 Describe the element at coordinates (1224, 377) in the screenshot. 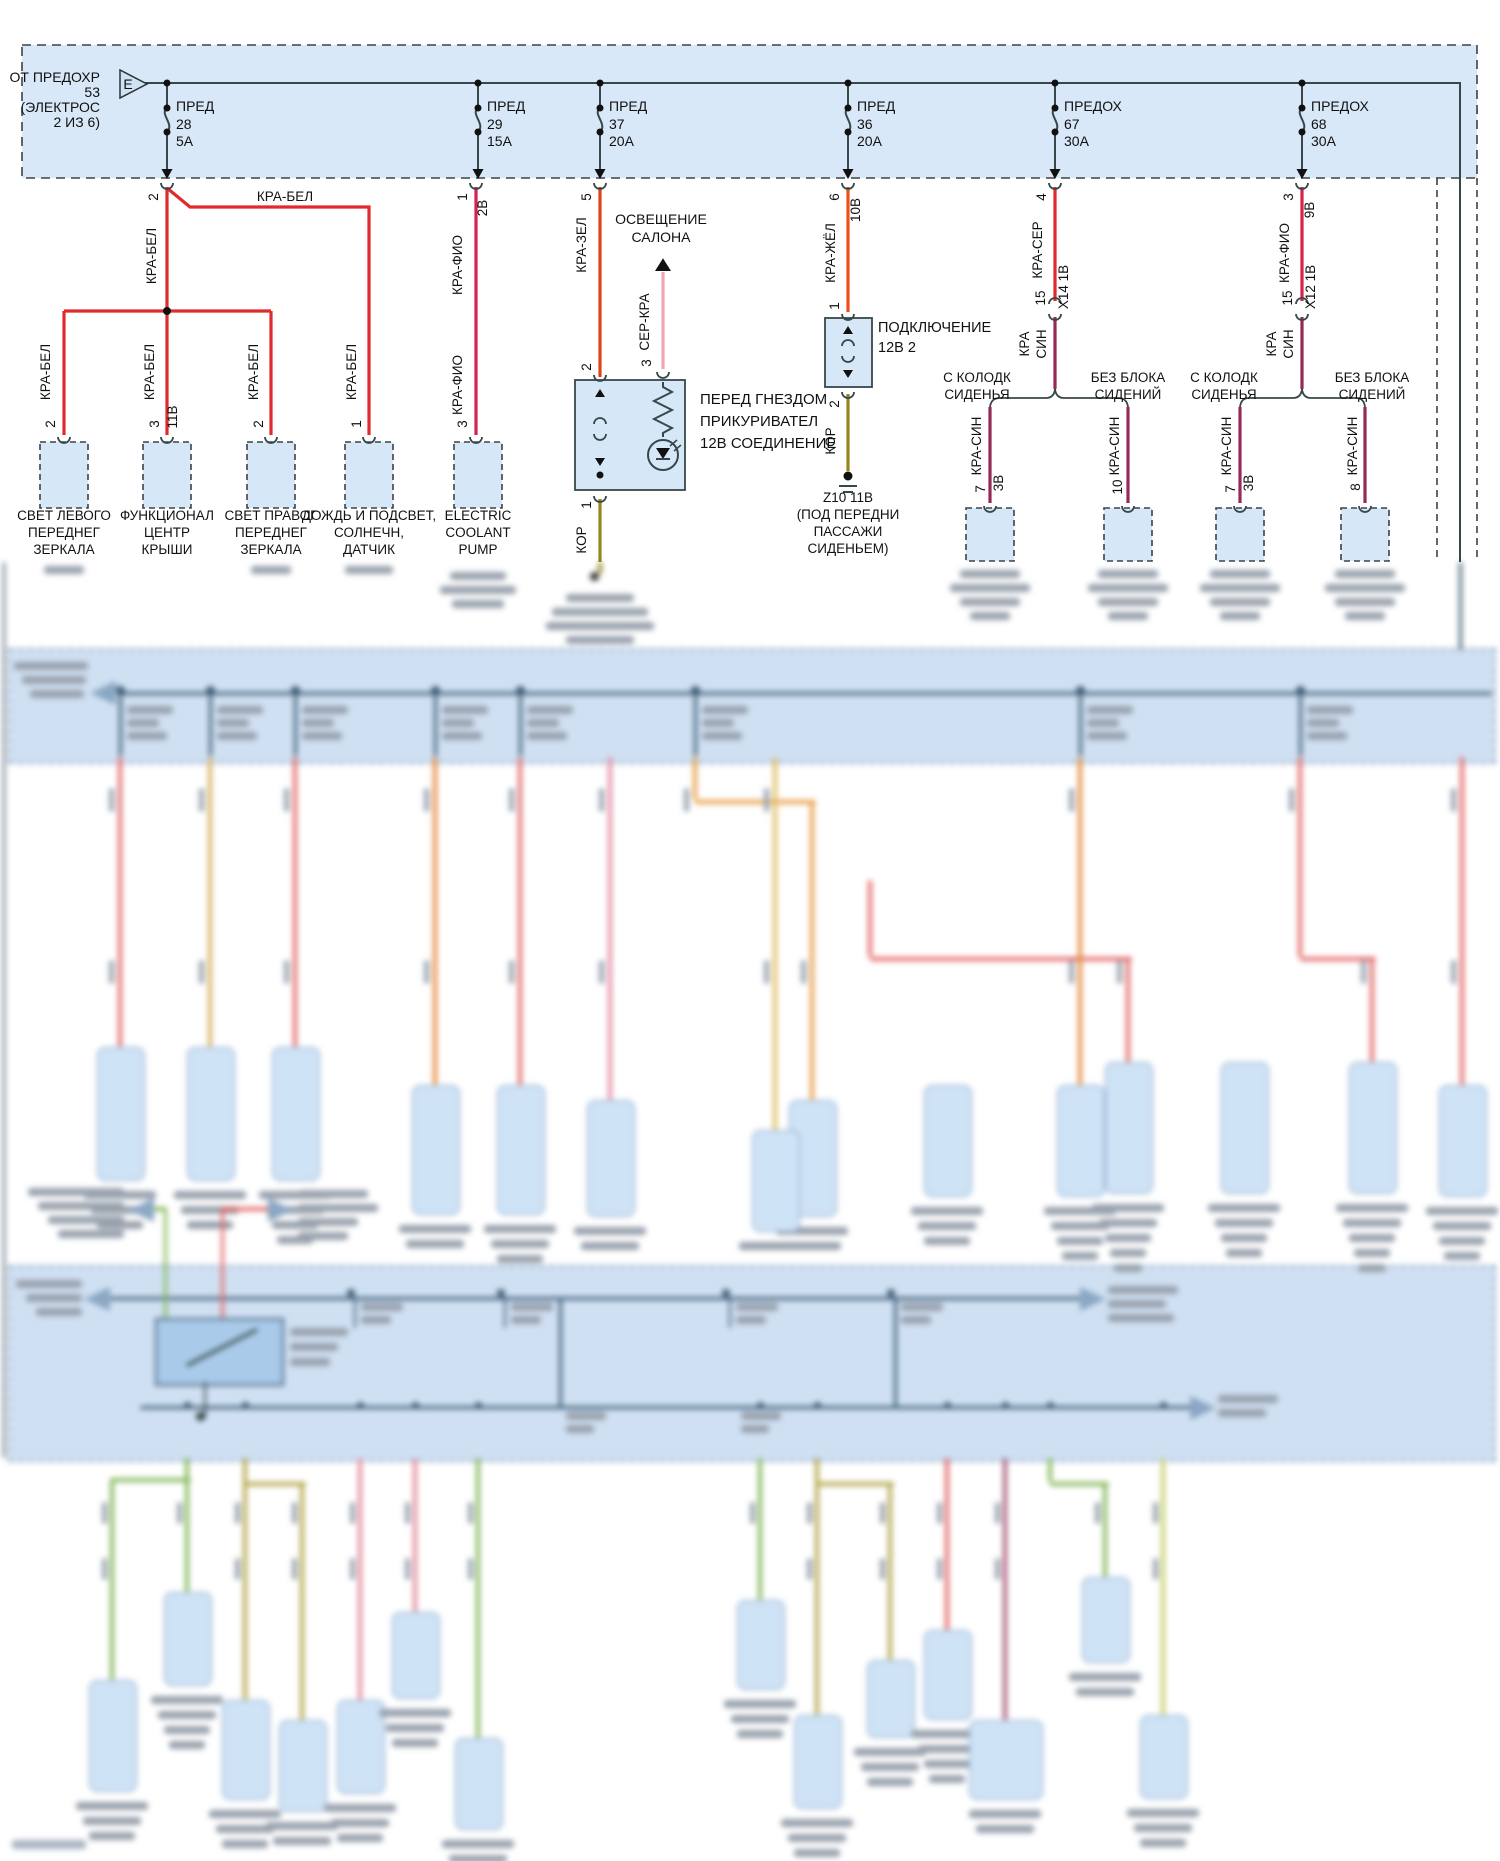

I see `label: С КОЛОДК` at that location.